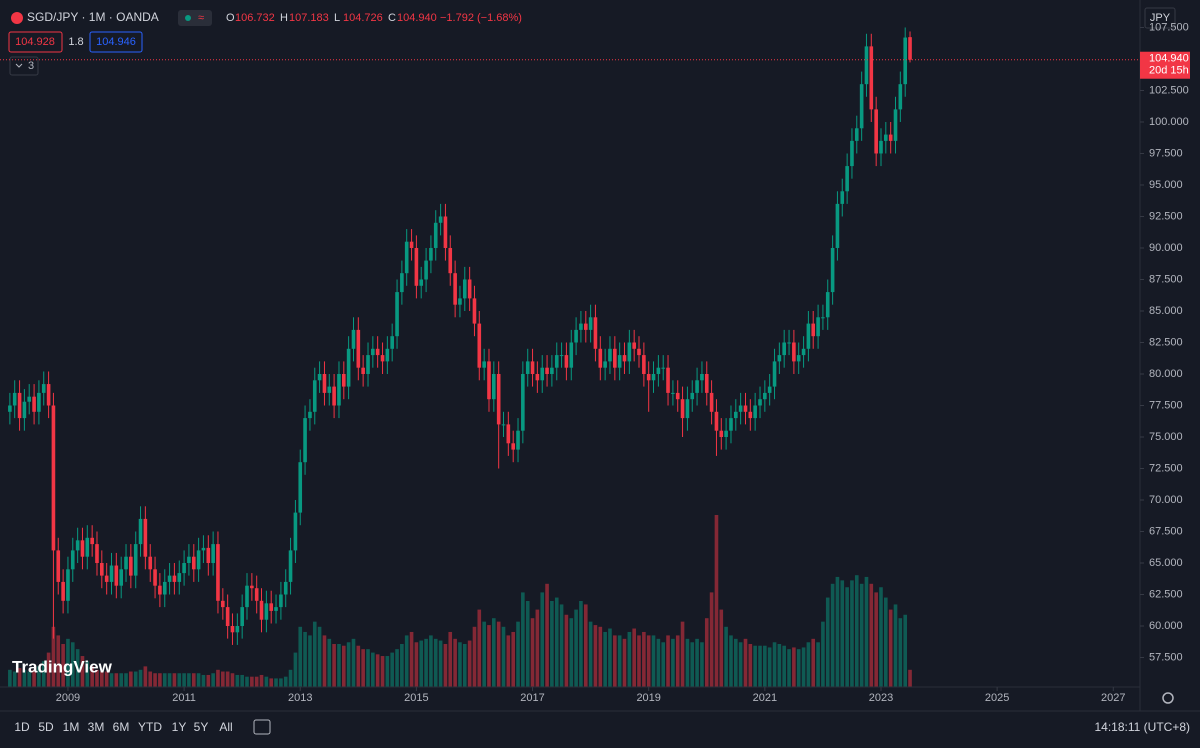 The image size is (1200, 748). I want to click on range-button: 5Y, so click(201, 727).